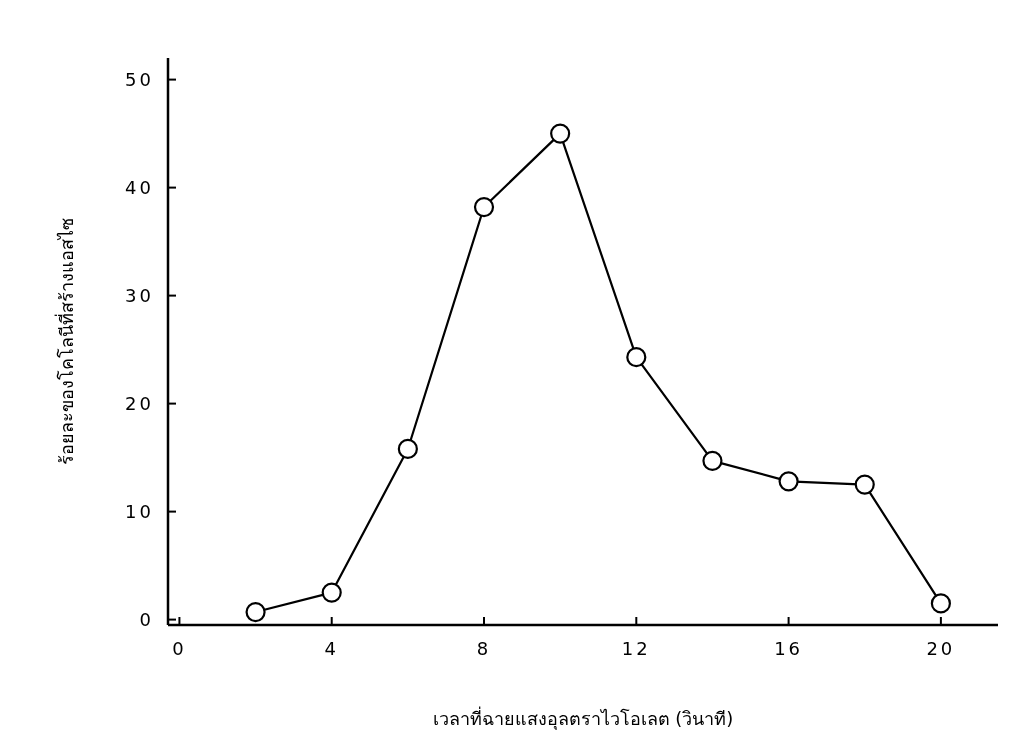 The height and width of the screenshot is (753, 1016). Describe the element at coordinates (139, 295) in the screenshot. I see `y-tick-label: 30` at that location.